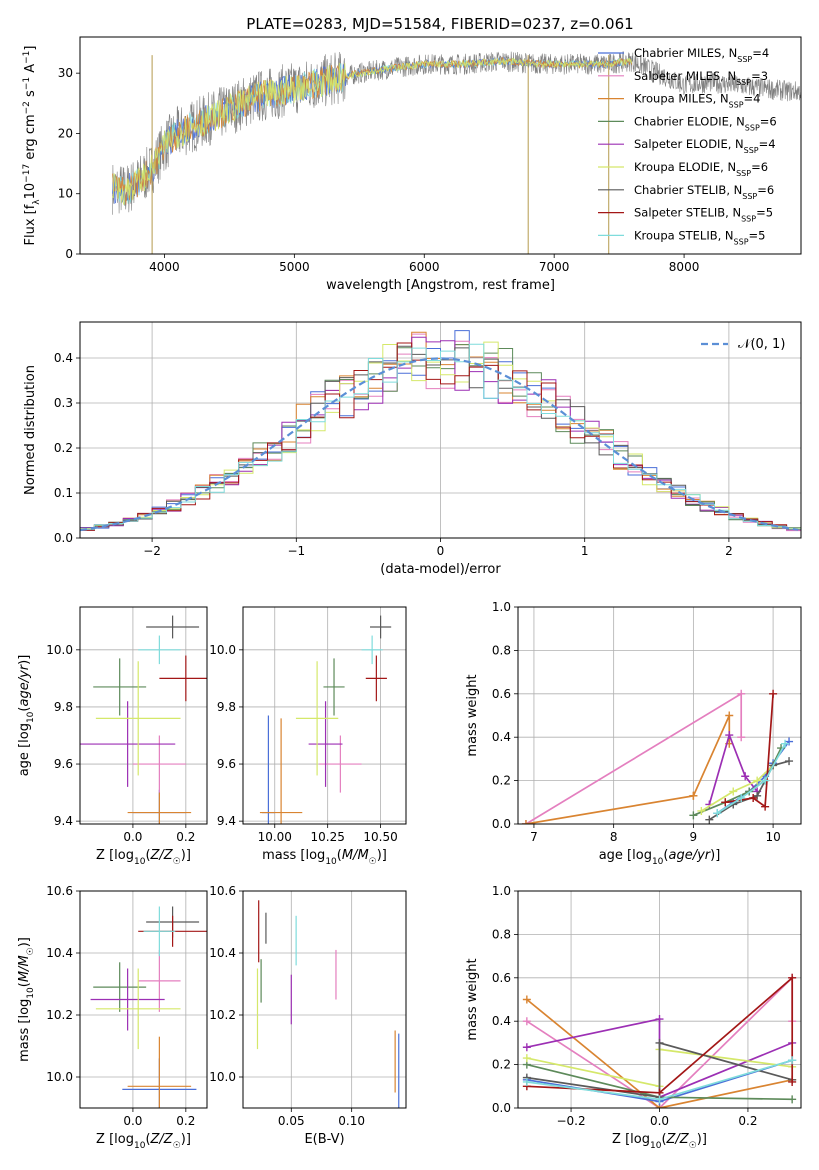 This screenshot has height=1170, width=819. Describe the element at coordinates (705, 146) in the screenshot. I see `legend-entry: Salpeter ELODIE, NSSP=4` at that location.